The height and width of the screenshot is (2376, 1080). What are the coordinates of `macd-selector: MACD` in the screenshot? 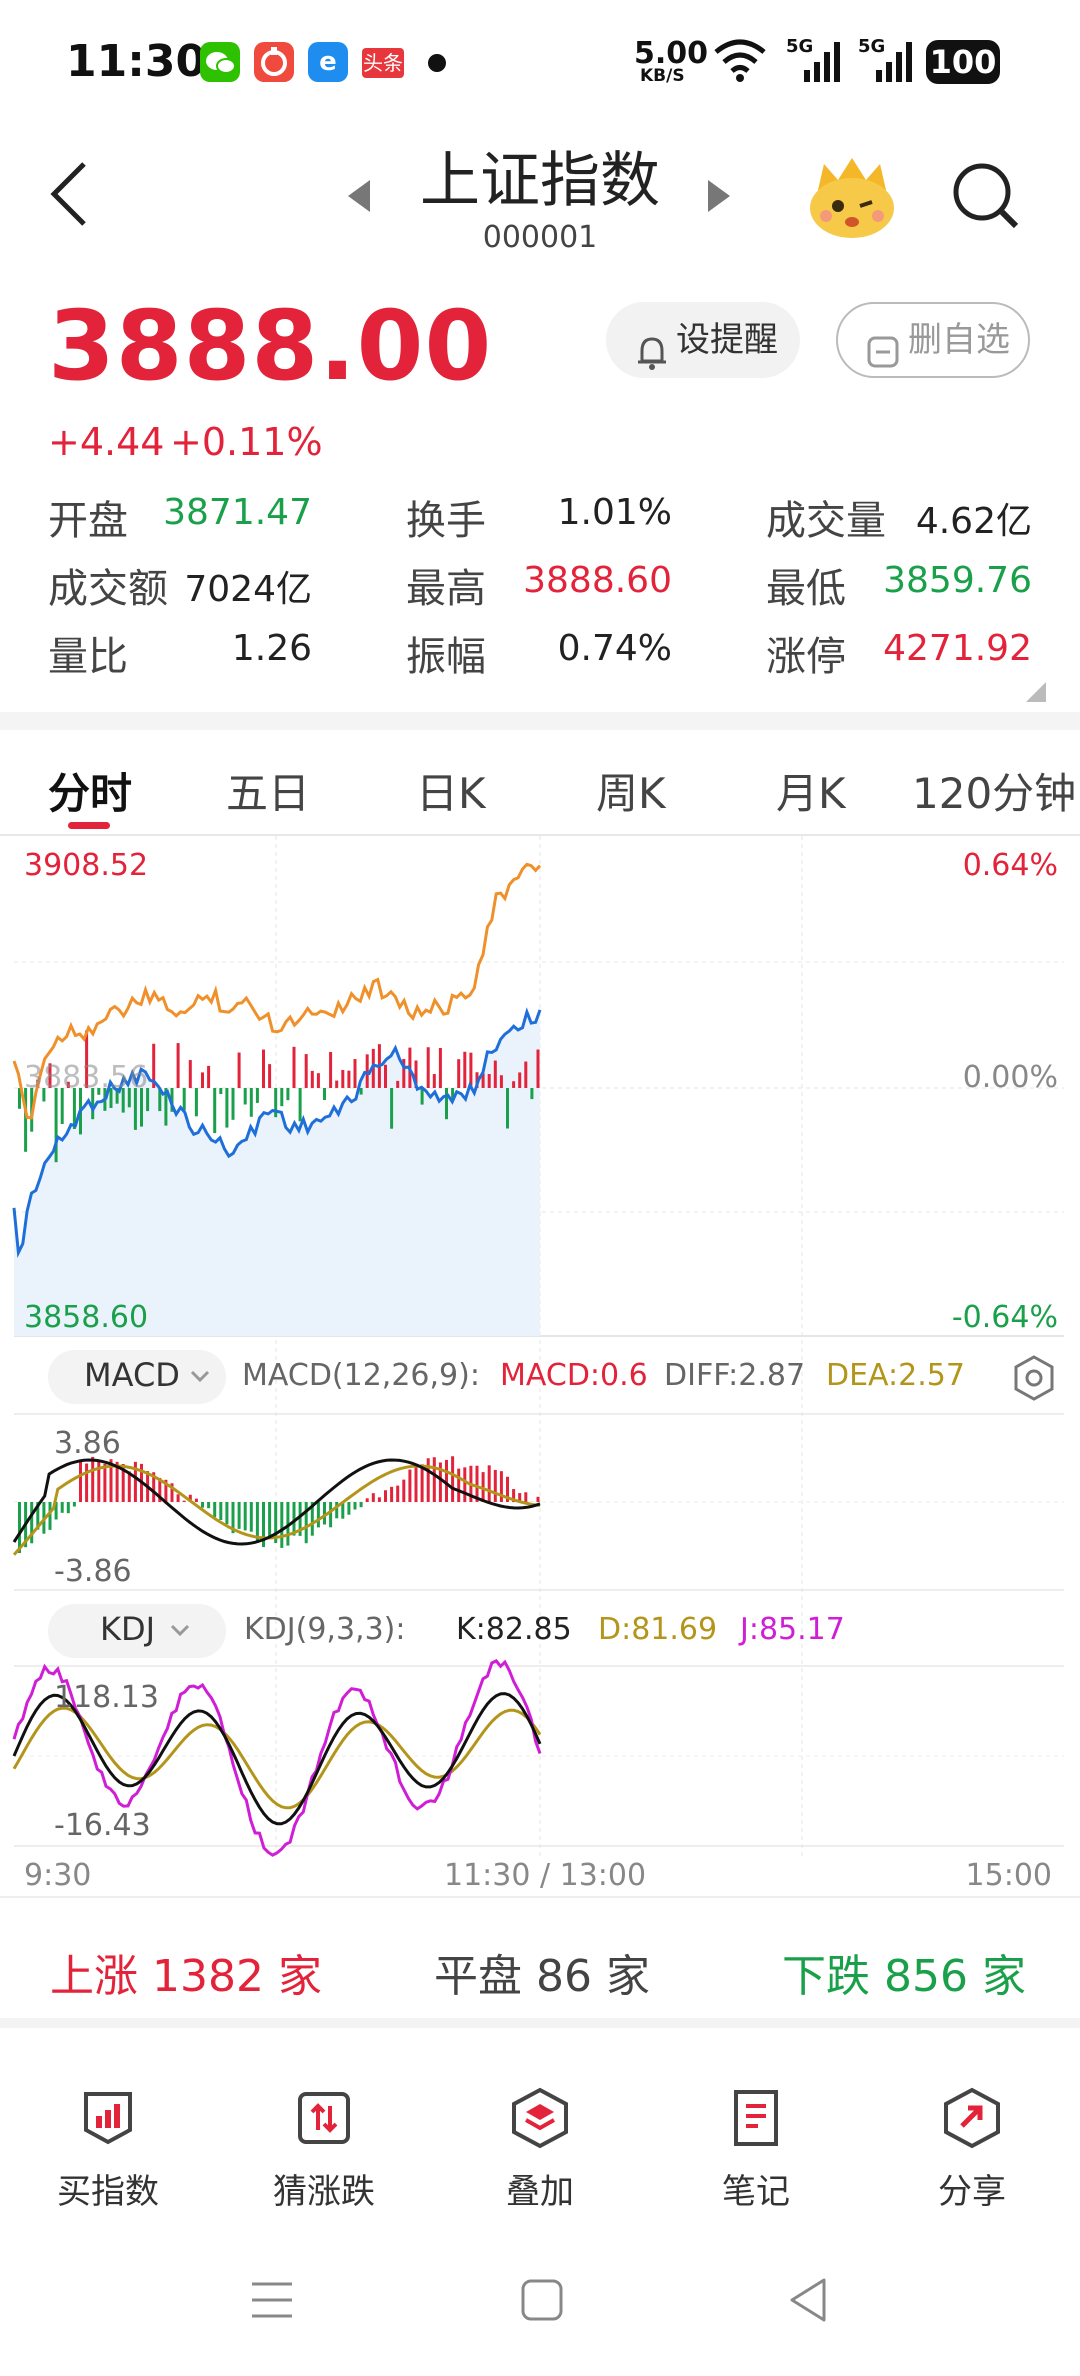 It's located at (137, 1377).